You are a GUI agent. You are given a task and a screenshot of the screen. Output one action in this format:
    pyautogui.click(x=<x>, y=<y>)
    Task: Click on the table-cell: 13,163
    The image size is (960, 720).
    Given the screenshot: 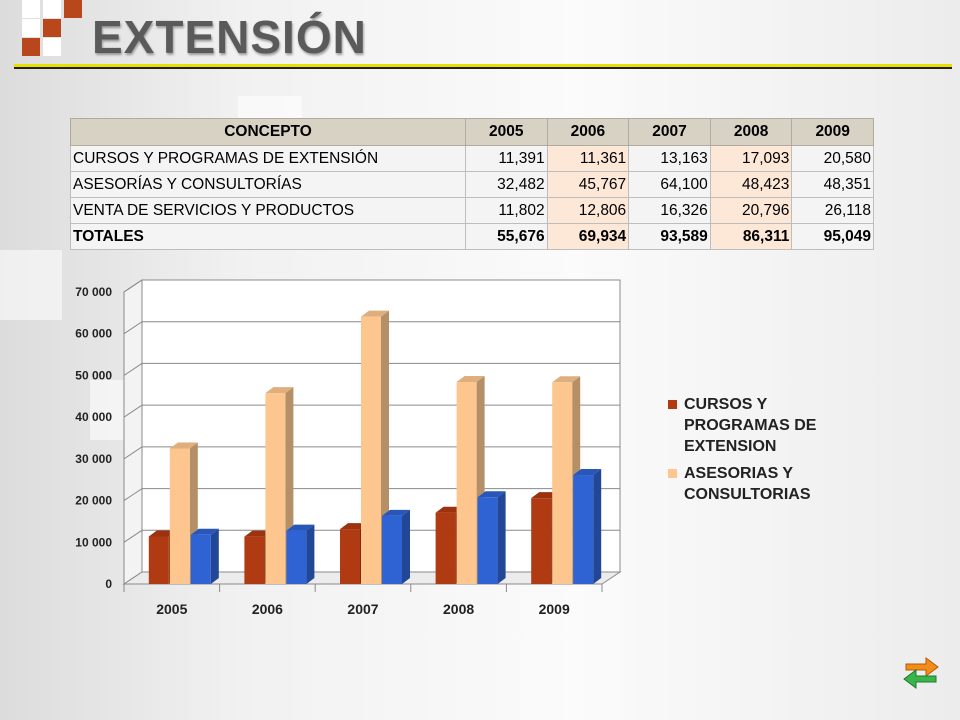 What is the action you would take?
    pyautogui.click(x=669, y=158)
    